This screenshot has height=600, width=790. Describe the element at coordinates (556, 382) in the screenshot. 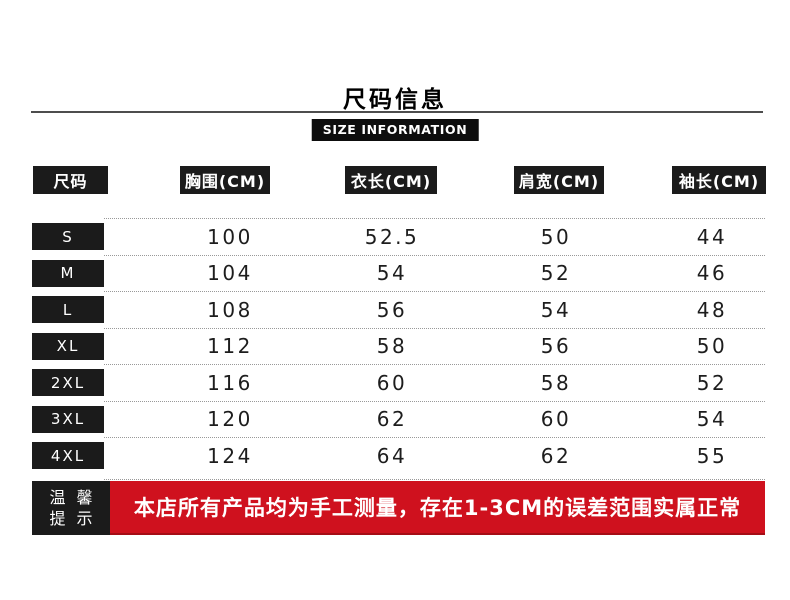

I see `shoulder-value: 58` at that location.